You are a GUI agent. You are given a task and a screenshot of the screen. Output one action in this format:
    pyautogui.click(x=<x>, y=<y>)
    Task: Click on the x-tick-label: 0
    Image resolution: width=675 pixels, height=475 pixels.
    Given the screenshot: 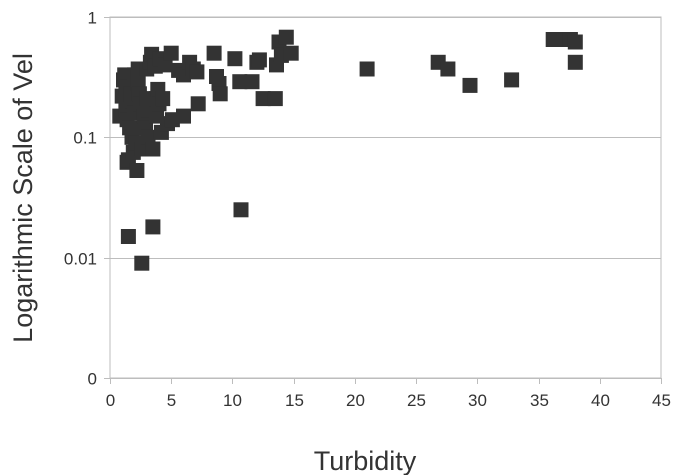 What is the action you would take?
    pyautogui.click(x=110, y=400)
    